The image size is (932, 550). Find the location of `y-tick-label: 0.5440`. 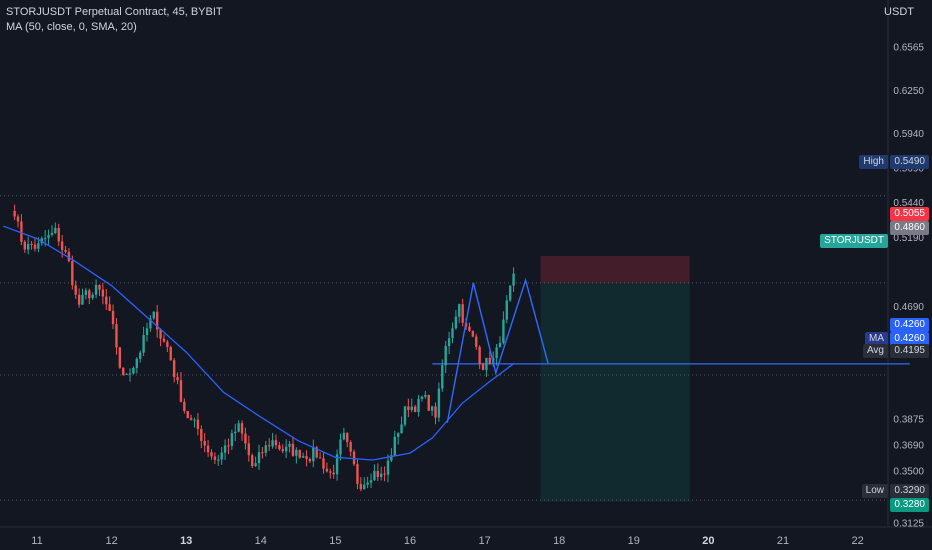

y-tick-label: 0.5440 is located at coordinates (908, 203).